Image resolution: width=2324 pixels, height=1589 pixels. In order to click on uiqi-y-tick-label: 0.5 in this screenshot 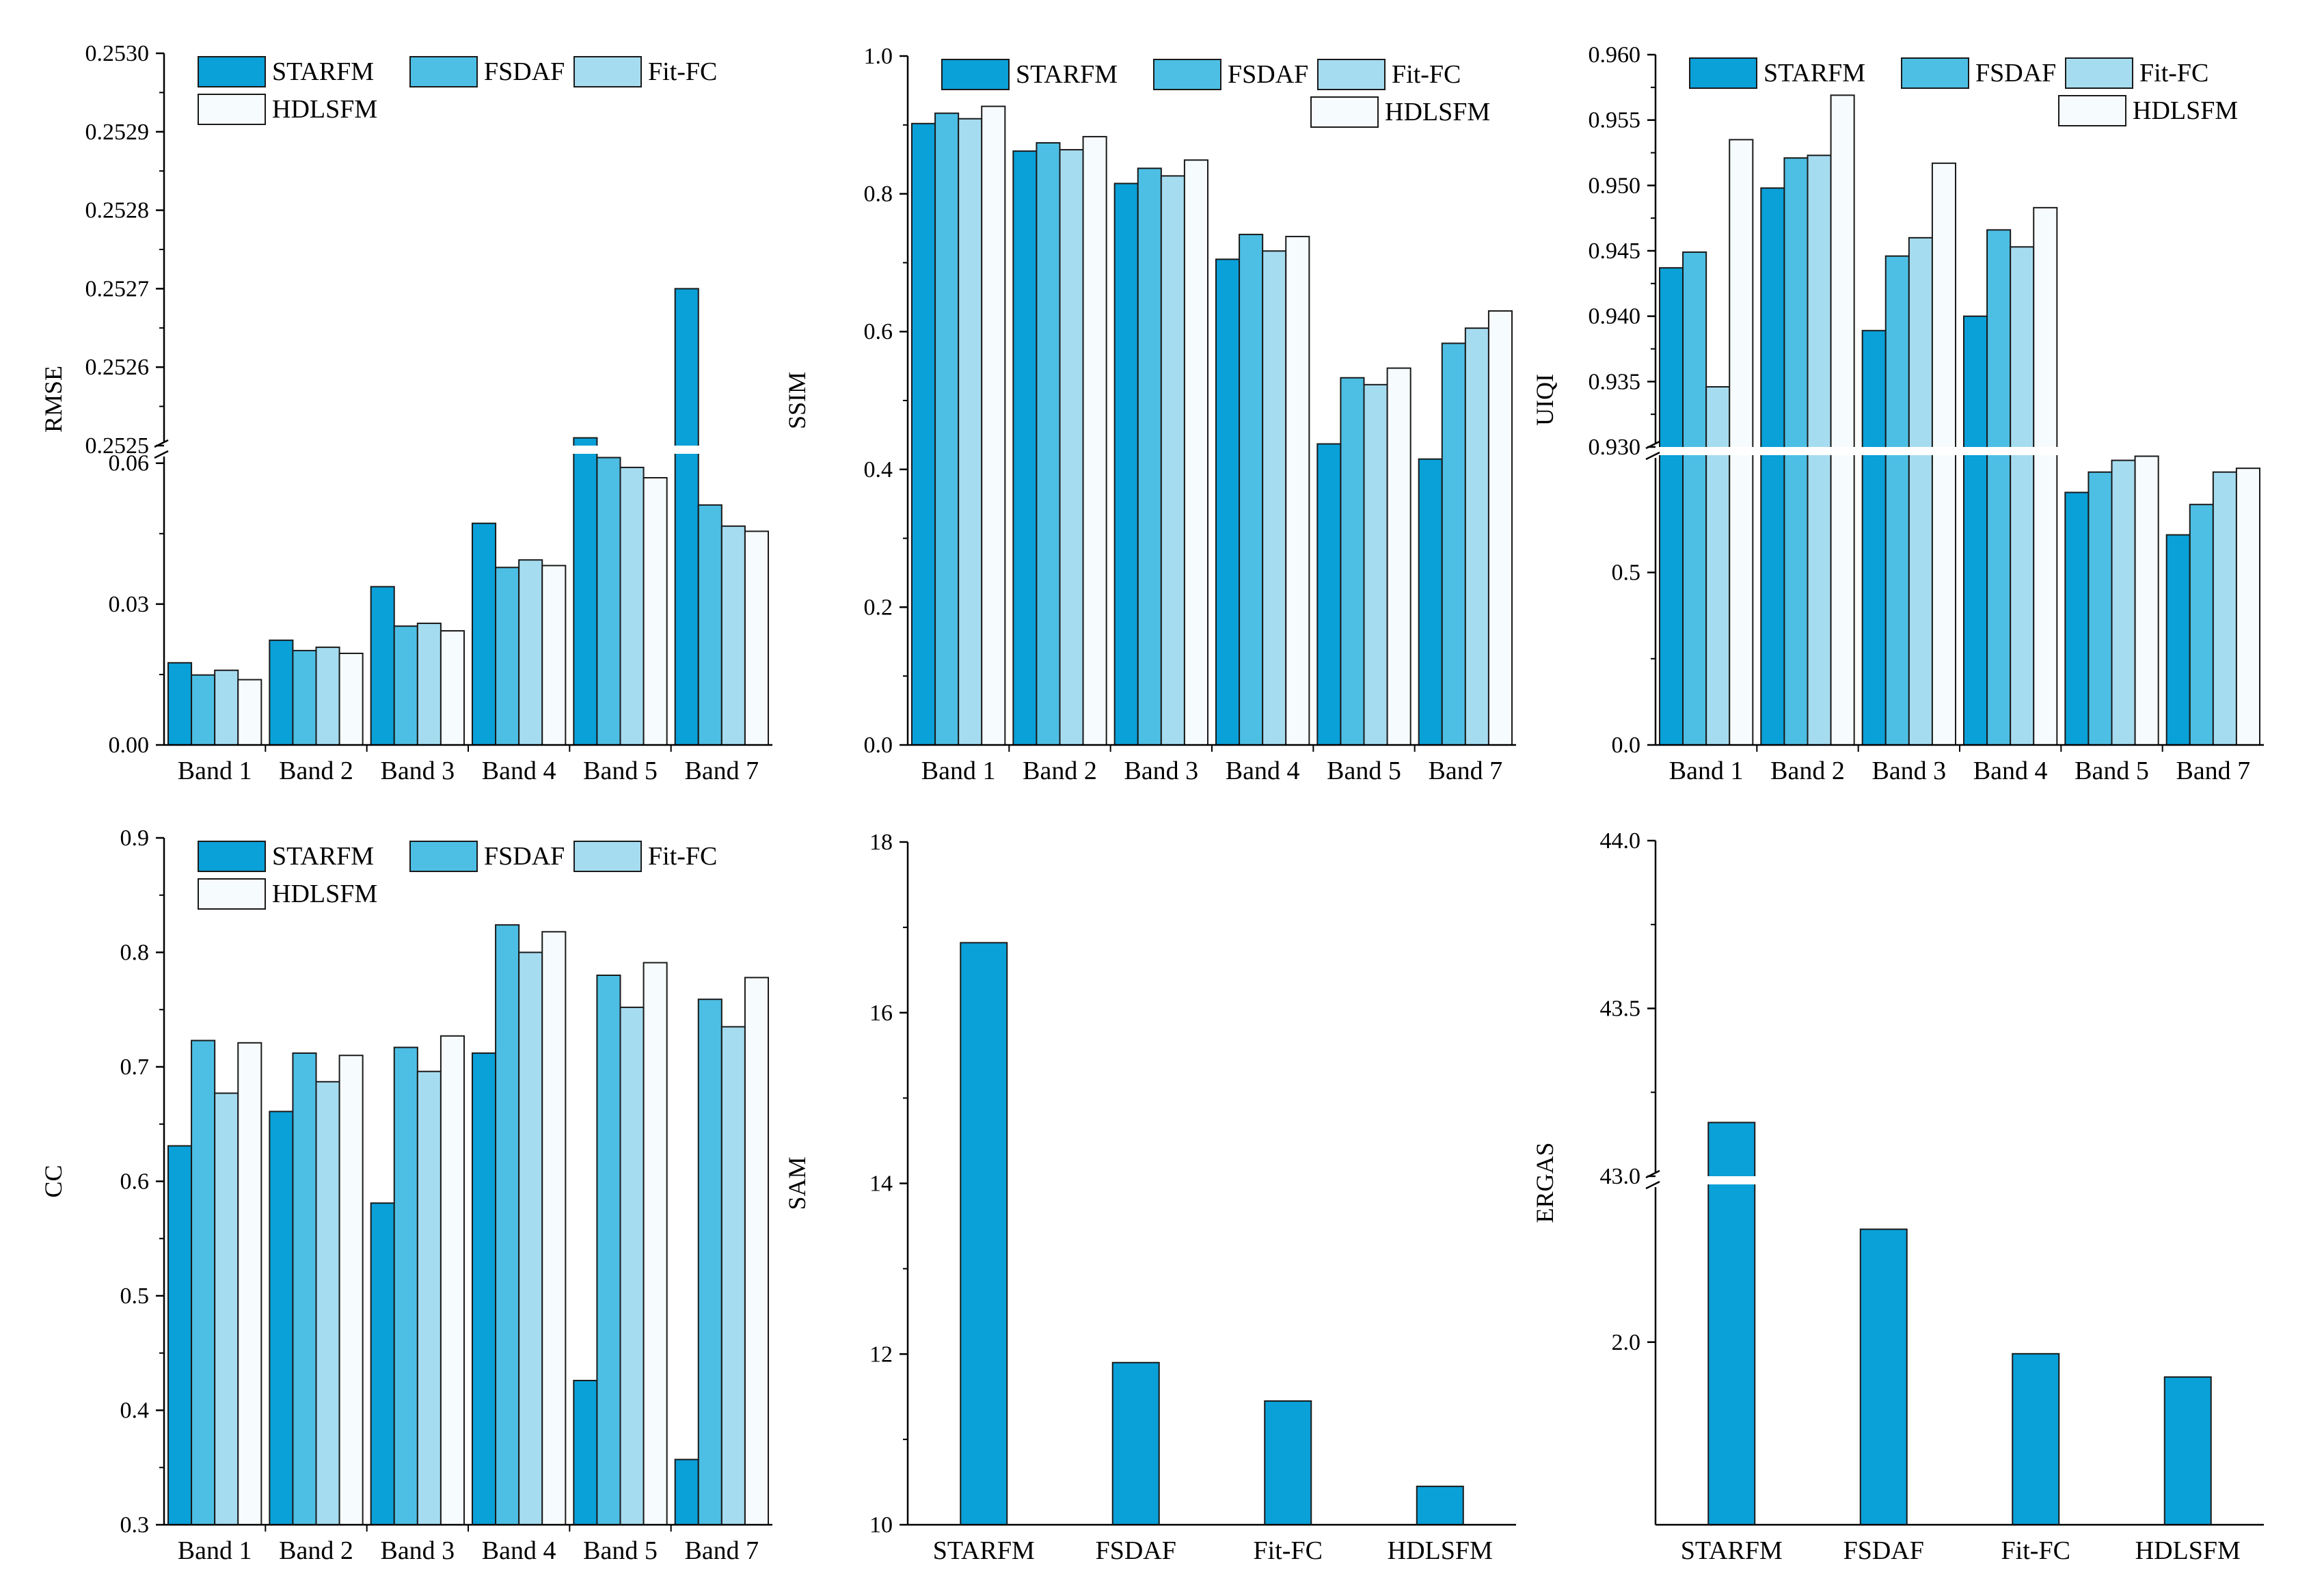, I will do `click(1626, 573)`.